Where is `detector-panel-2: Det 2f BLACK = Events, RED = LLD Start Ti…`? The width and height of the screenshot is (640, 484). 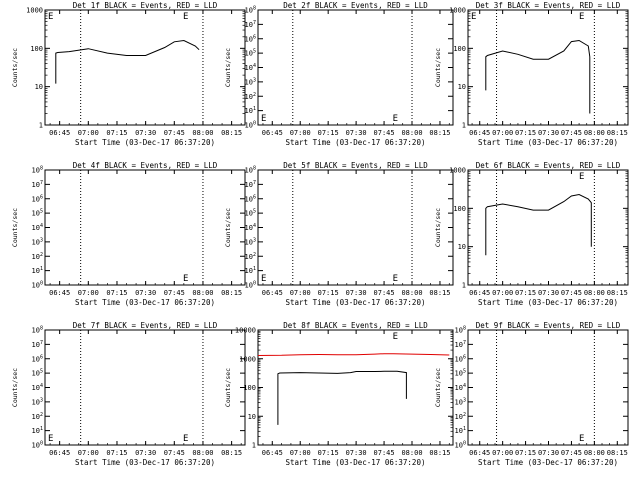
detector-panel-2: Det 2f BLACK = Events, RED = LLD Start Ti… is located at coordinates (339, 74).